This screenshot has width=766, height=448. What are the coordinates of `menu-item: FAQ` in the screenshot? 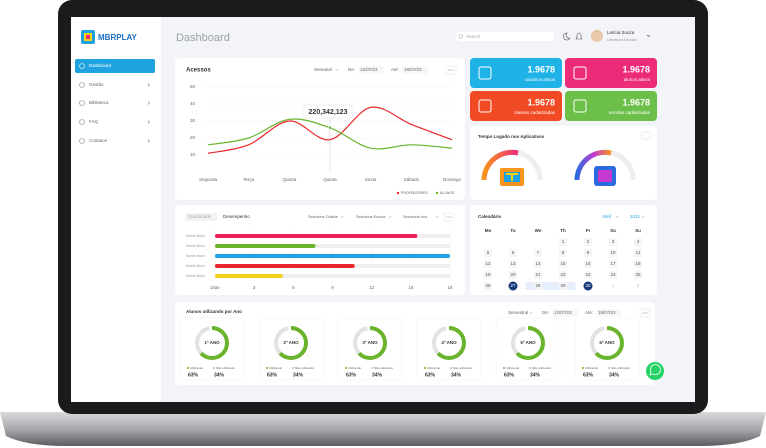 It's located at (94, 121).